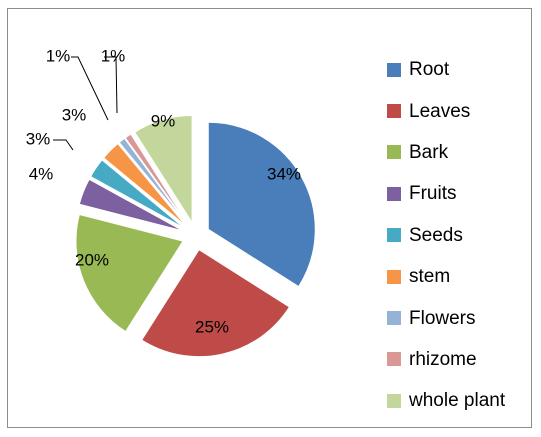  What do you see at coordinates (74, 114) in the screenshot?
I see `data-label-stem: 3%` at bounding box center [74, 114].